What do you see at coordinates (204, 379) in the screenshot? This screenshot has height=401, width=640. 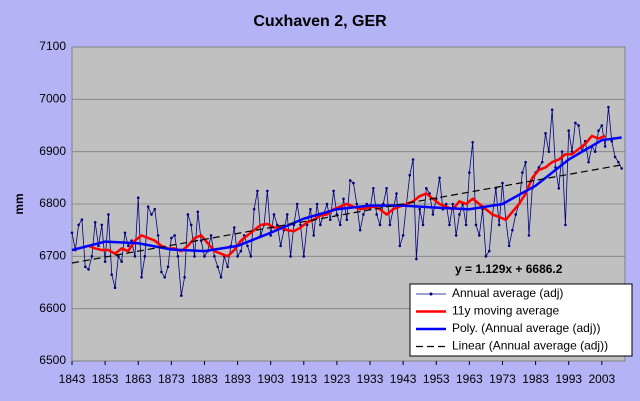 I see `x-tick-label: 1883` at bounding box center [204, 379].